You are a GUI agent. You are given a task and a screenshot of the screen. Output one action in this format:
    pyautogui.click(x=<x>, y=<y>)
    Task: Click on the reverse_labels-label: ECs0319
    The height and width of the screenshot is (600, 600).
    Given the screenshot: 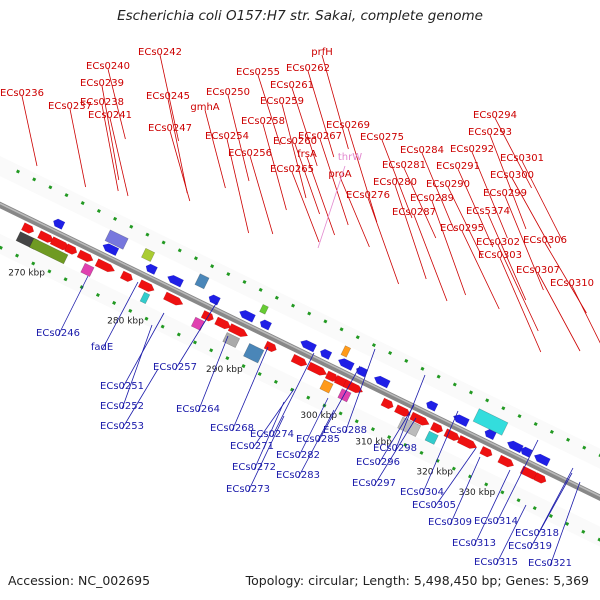 What is the action you would take?
    pyautogui.click(x=530, y=546)
    